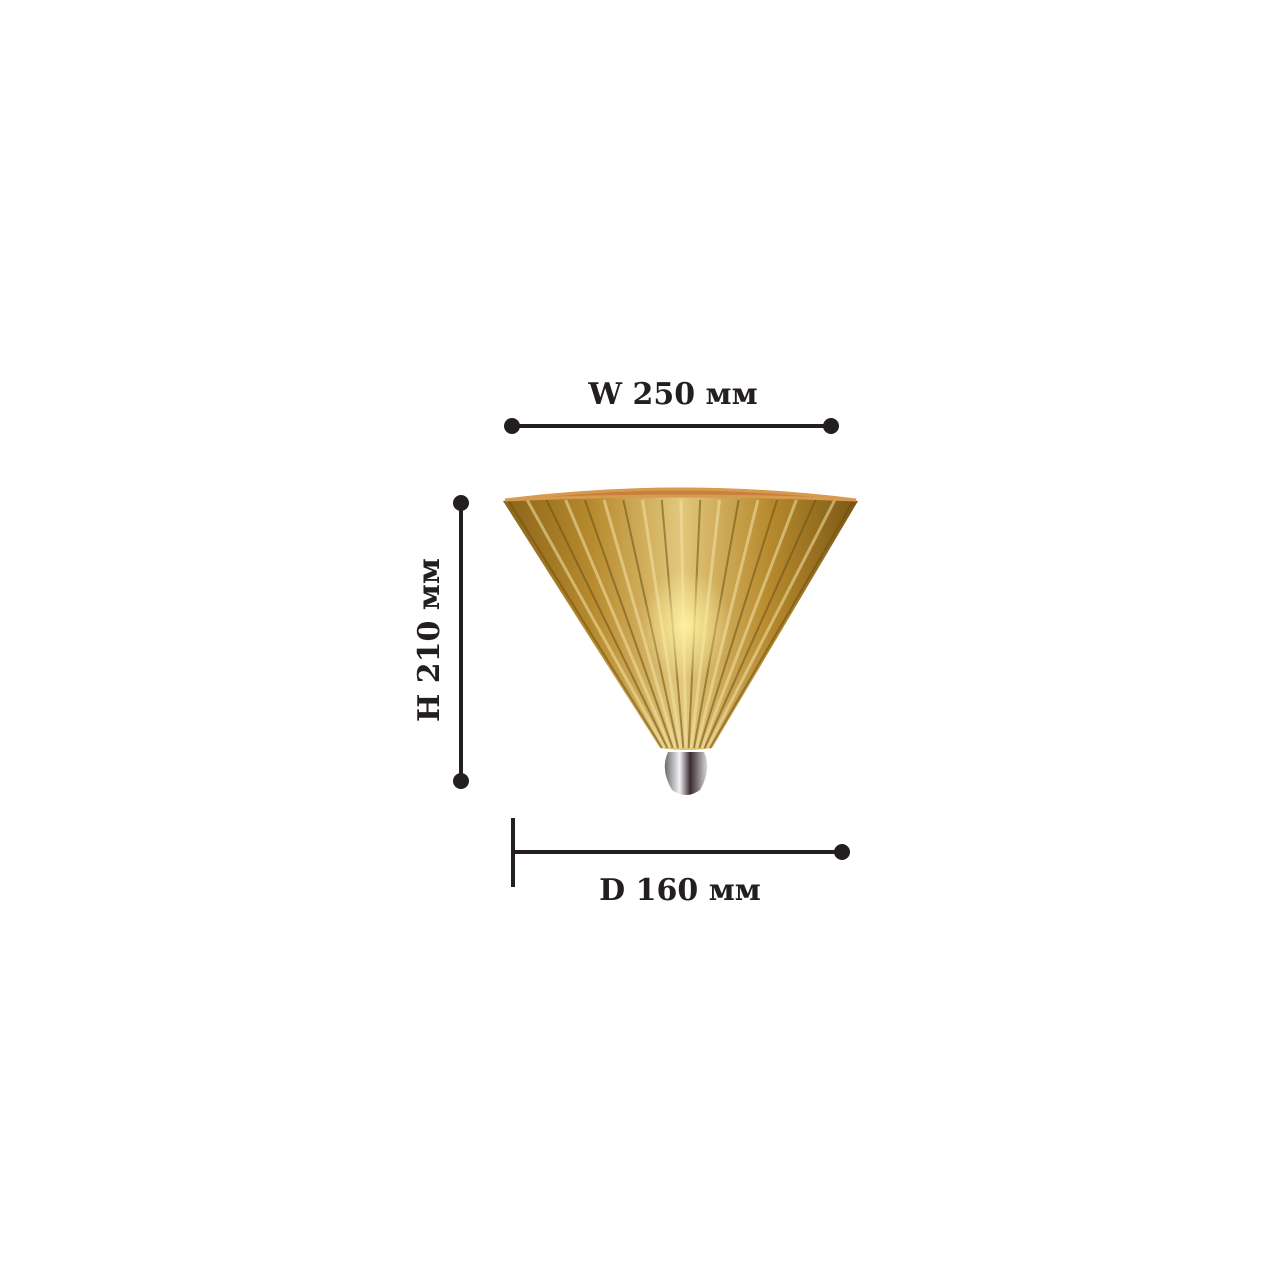  I want to click on lamp-bulb-glow, so click(686, 625).